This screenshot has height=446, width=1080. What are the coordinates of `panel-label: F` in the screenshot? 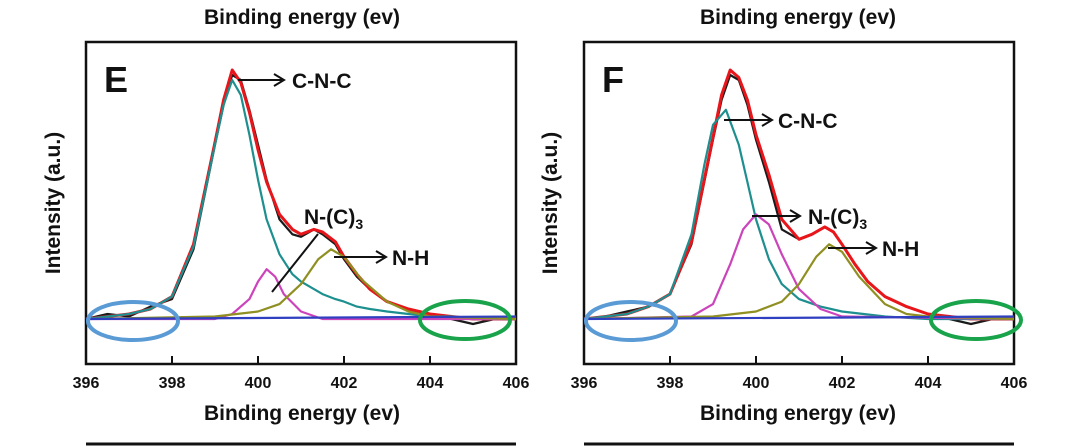 It's located at (613, 79).